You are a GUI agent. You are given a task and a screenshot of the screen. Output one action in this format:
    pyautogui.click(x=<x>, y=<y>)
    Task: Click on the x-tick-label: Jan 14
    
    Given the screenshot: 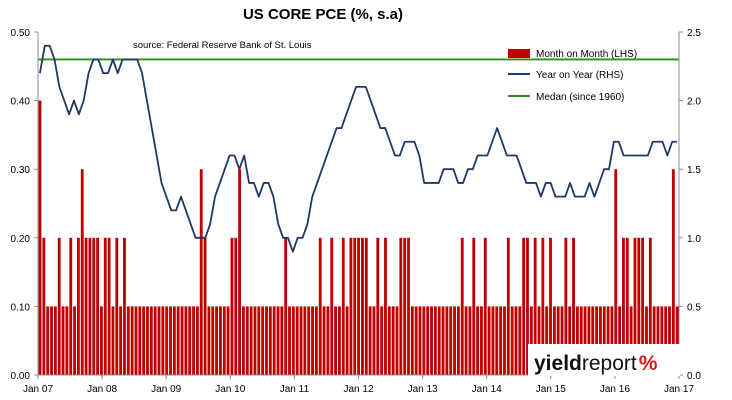 What is the action you would take?
    pyautogui.click(x=487, y=389)
    